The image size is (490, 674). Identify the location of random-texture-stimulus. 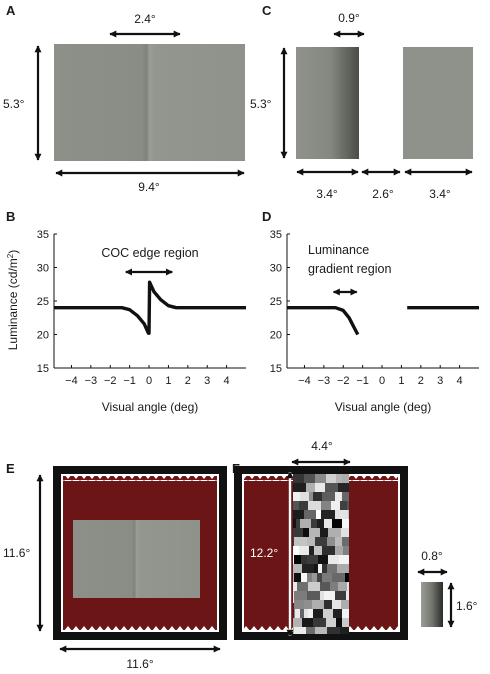
(321, 554).